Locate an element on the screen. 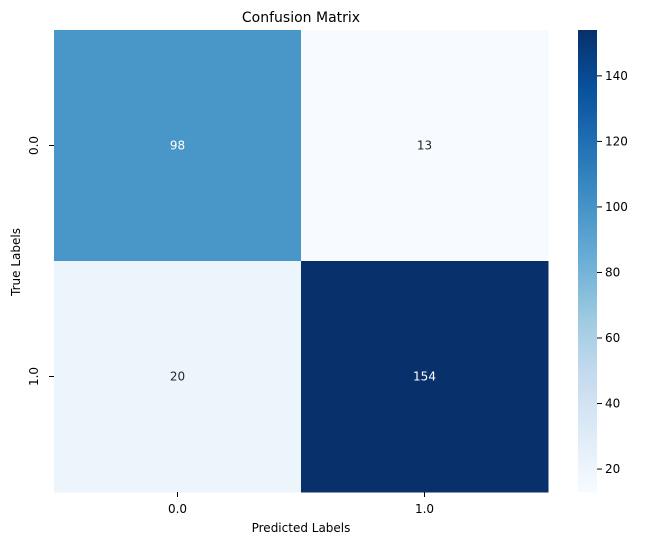  colorbar-tick-label-1: 40 is located at coordinates (612, 404).